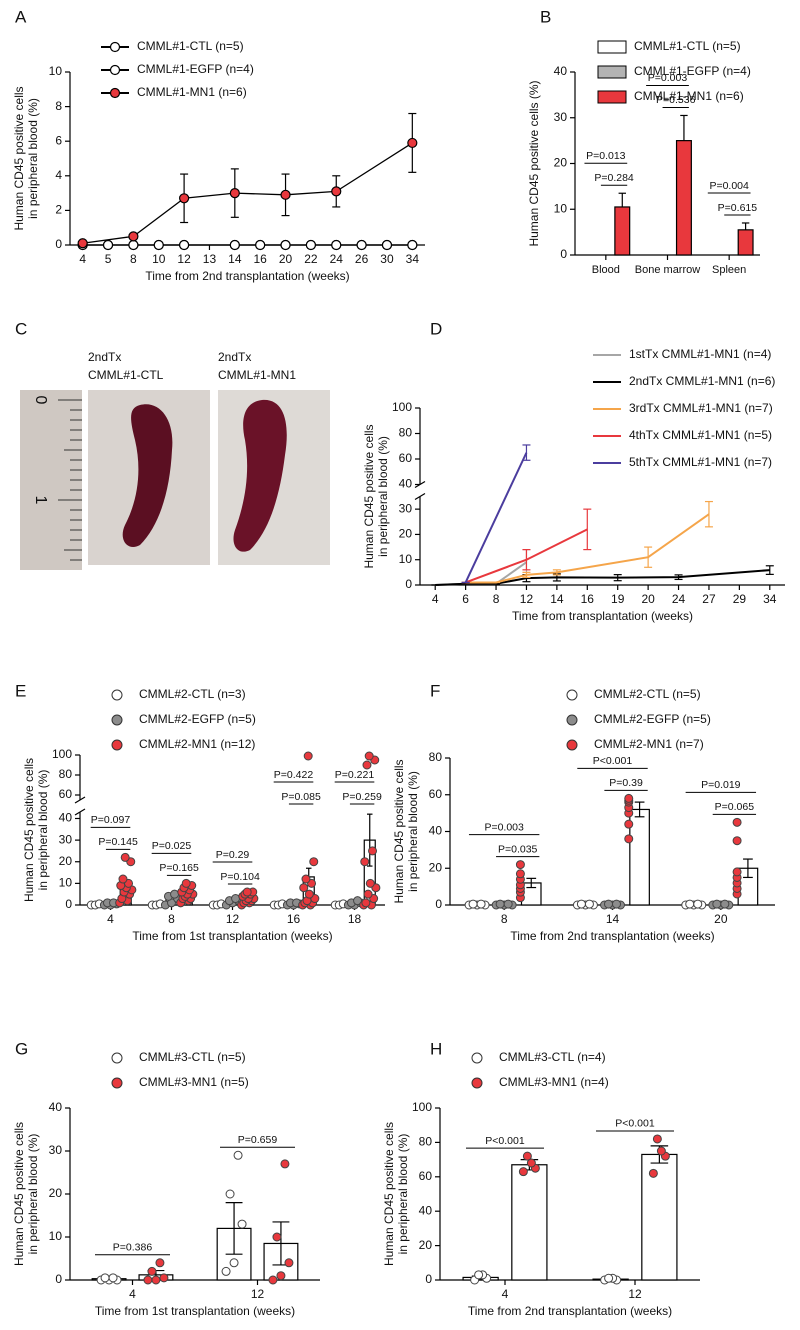 The width and height of the screenshot is (800, 1330). Describe the element at coordinates (311, 259) in the screenshot. I see `x-tick-label: 22` at that location.